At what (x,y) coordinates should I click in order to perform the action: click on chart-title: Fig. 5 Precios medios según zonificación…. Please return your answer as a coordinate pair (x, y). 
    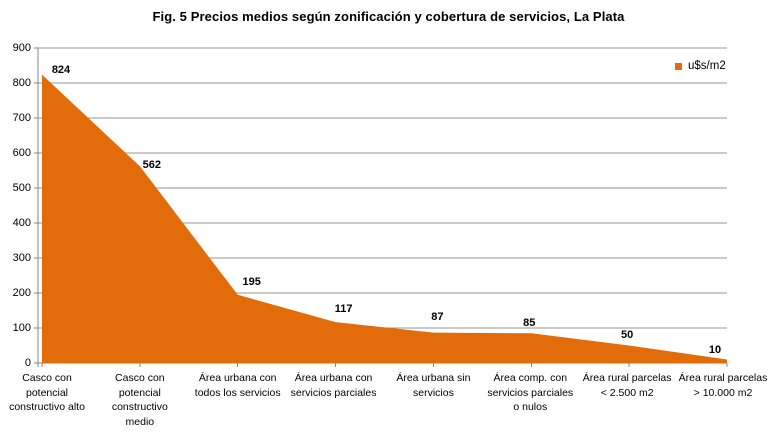
    Looking at the image, I should click on (388, 16).